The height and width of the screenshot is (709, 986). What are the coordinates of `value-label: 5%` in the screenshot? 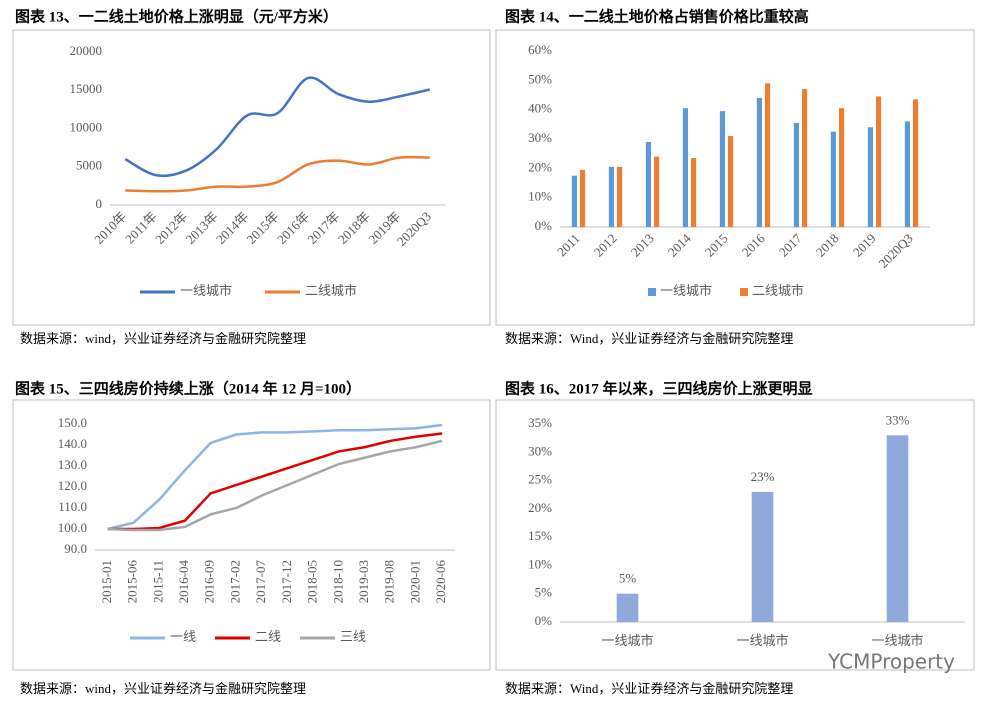 It's located at (628, 578).